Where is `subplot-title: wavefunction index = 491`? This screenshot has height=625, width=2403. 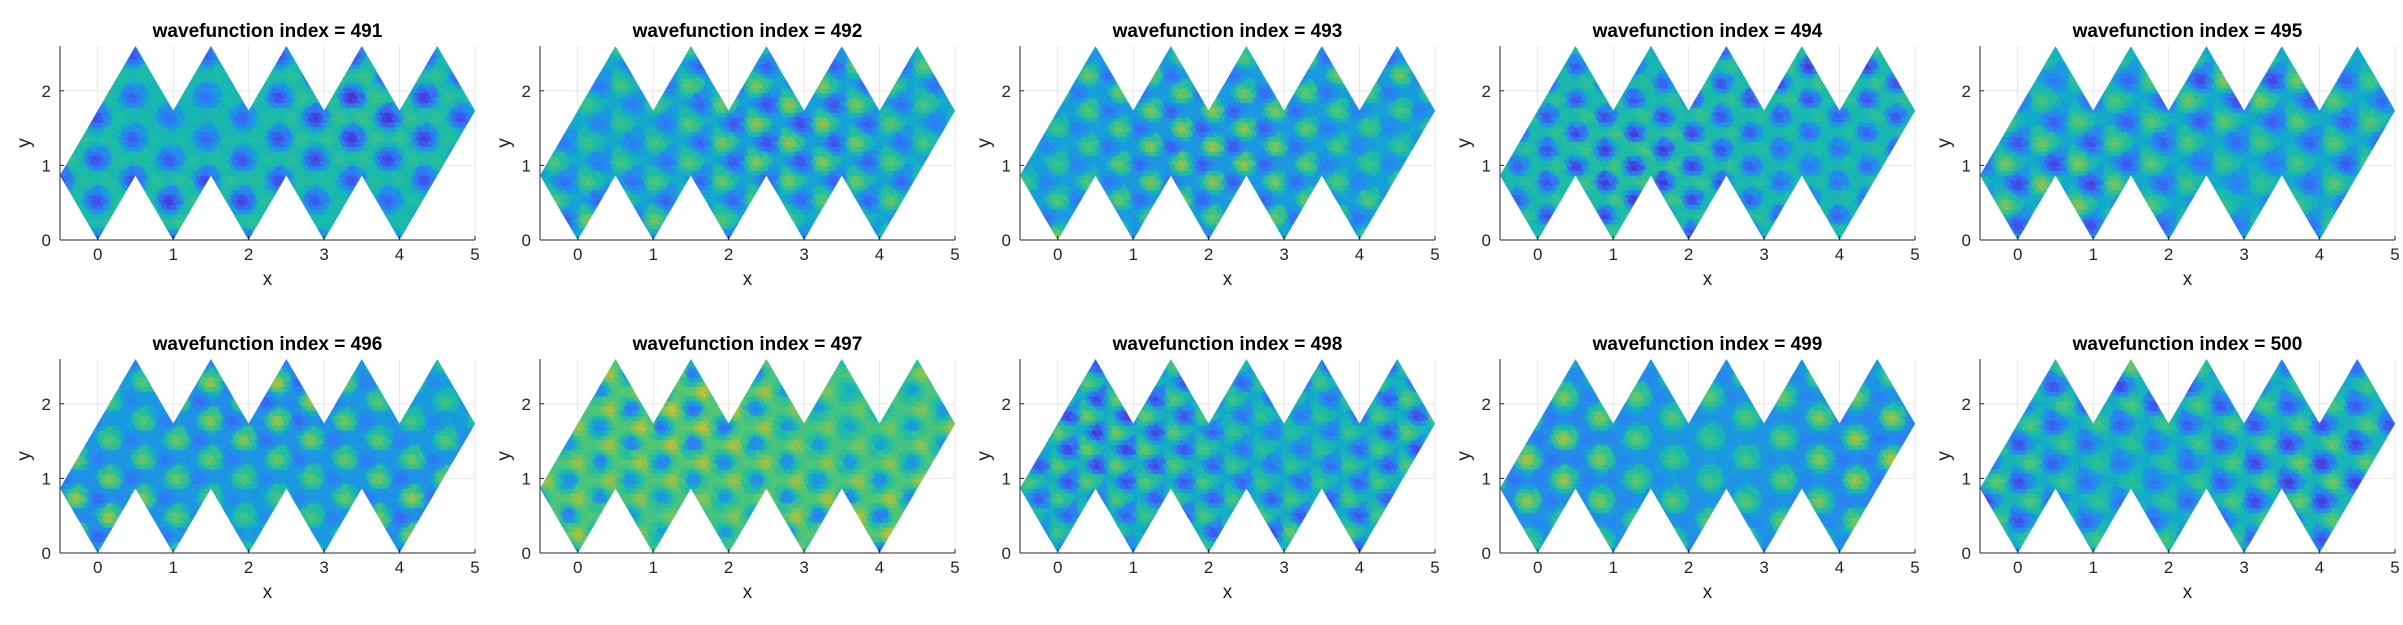 subplot-title: wavefunction index = 491 is located at coordinates (267, 31).